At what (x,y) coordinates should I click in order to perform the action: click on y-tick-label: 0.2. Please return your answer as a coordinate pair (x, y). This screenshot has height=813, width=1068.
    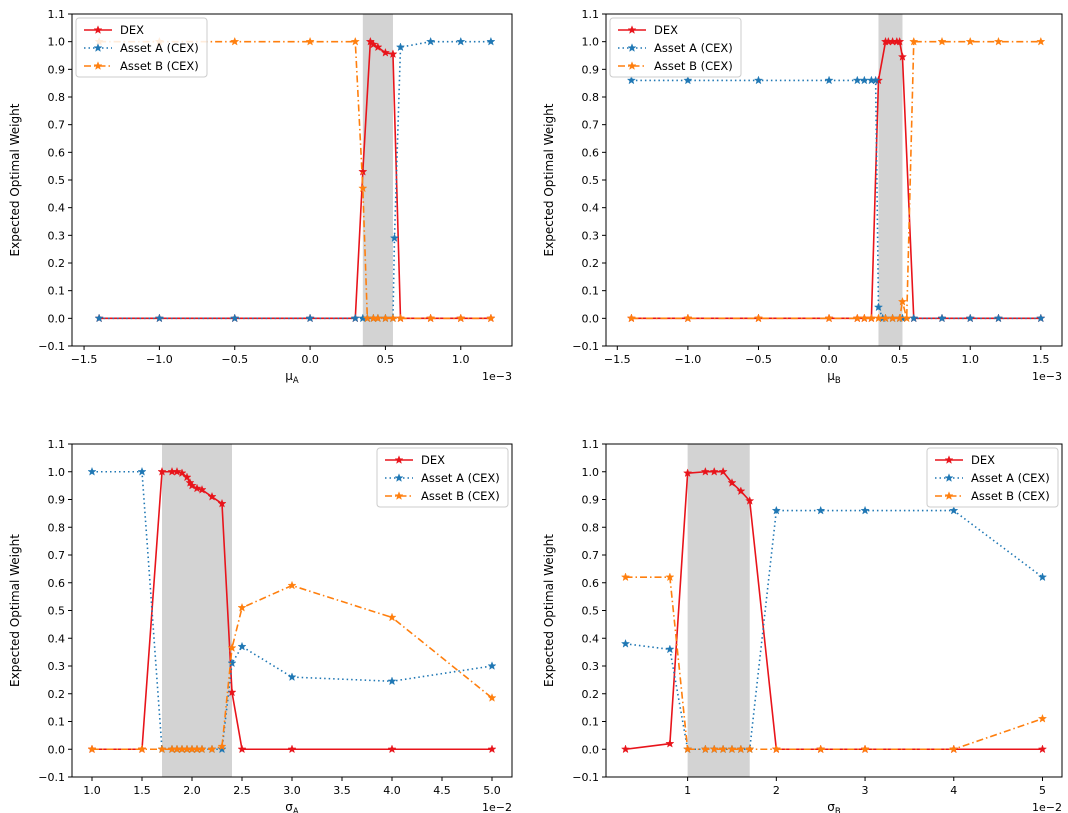
    Looking at the image, I should click on (591, 694).